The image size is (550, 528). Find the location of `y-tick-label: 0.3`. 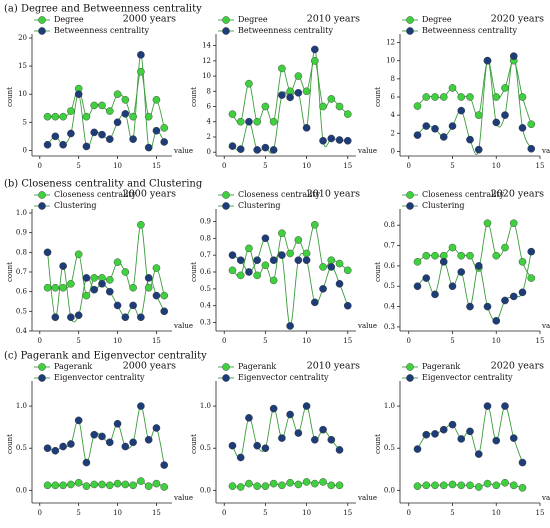

y-tick-label: 0.3 is located at coordinates (205, 323).